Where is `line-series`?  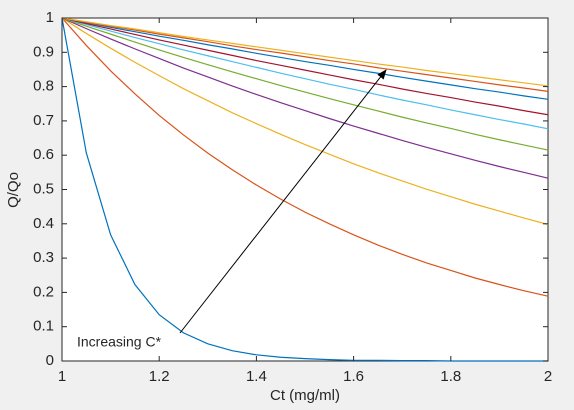
line-series is located at coordinates (305, 52).